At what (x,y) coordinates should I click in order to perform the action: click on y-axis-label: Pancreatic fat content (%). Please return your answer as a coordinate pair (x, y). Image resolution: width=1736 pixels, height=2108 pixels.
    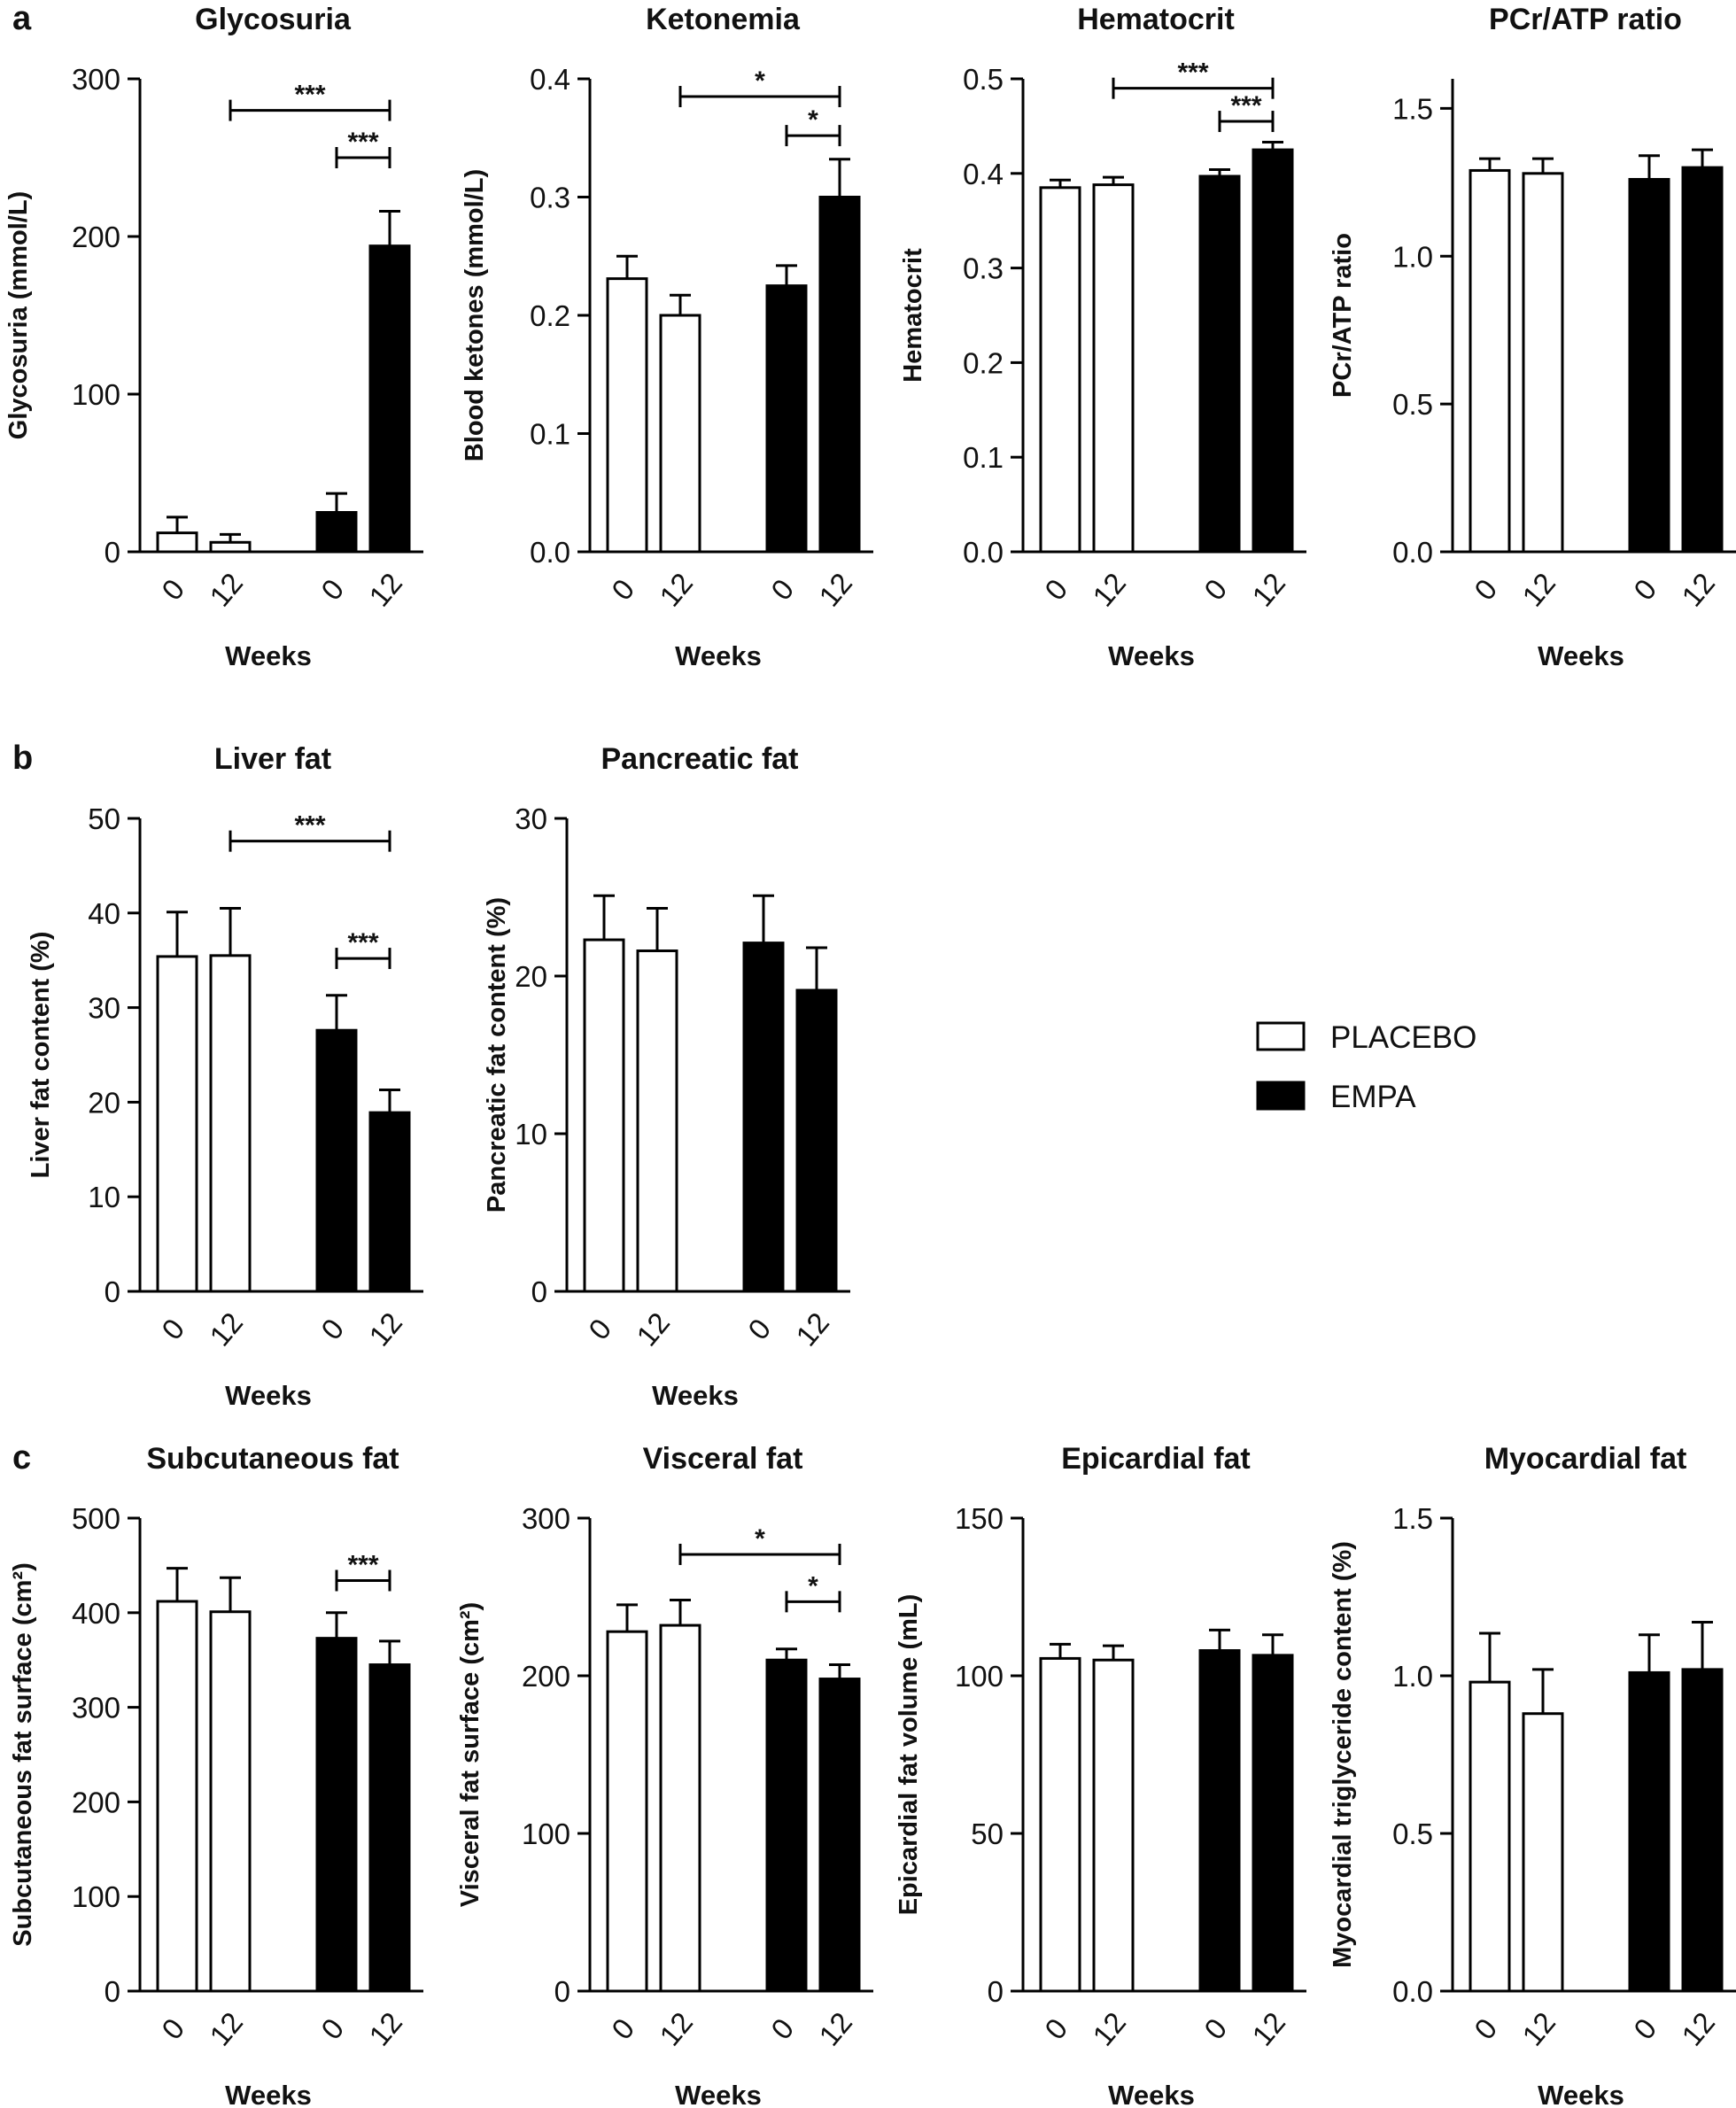
    Looking at the image, I should click on (497, 1055).